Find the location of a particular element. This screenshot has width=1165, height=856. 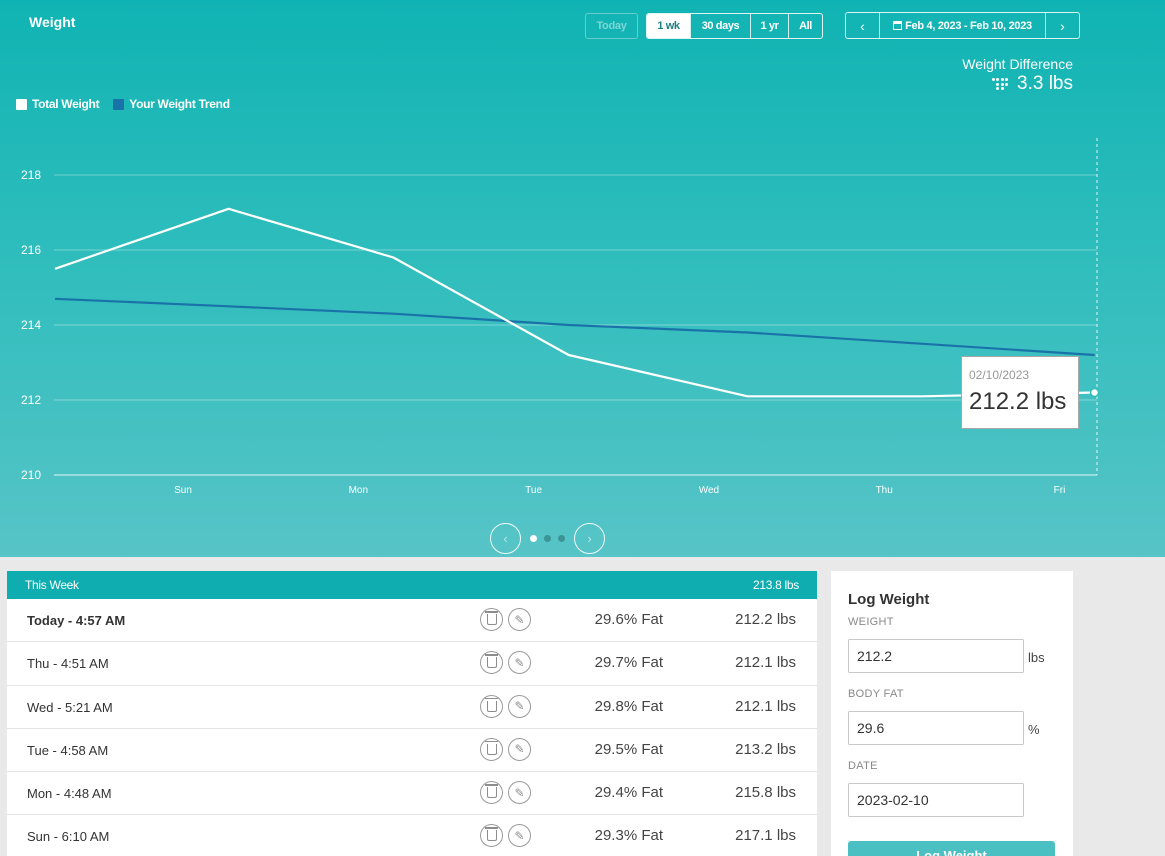

legend-label-total: Total Weight is located at coordinates (66, 104).